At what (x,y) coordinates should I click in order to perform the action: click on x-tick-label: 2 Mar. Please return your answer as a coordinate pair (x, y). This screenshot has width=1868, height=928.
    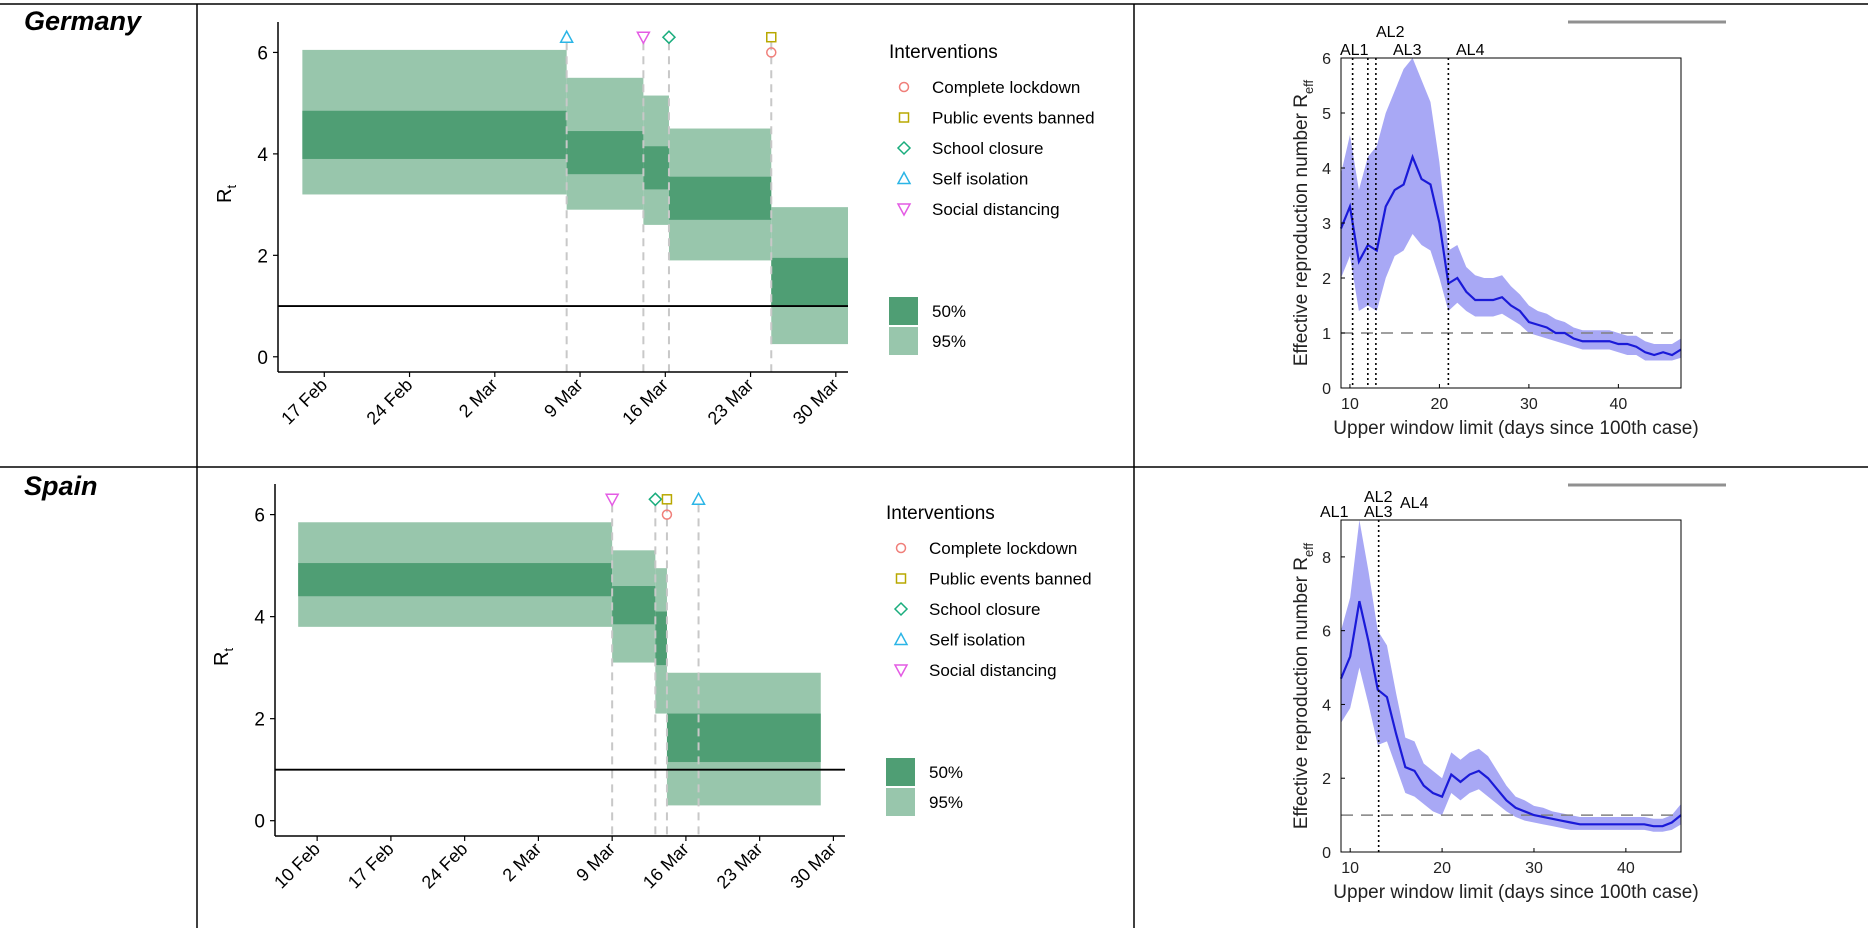
    Looking at the image, I should click on (478, 398).